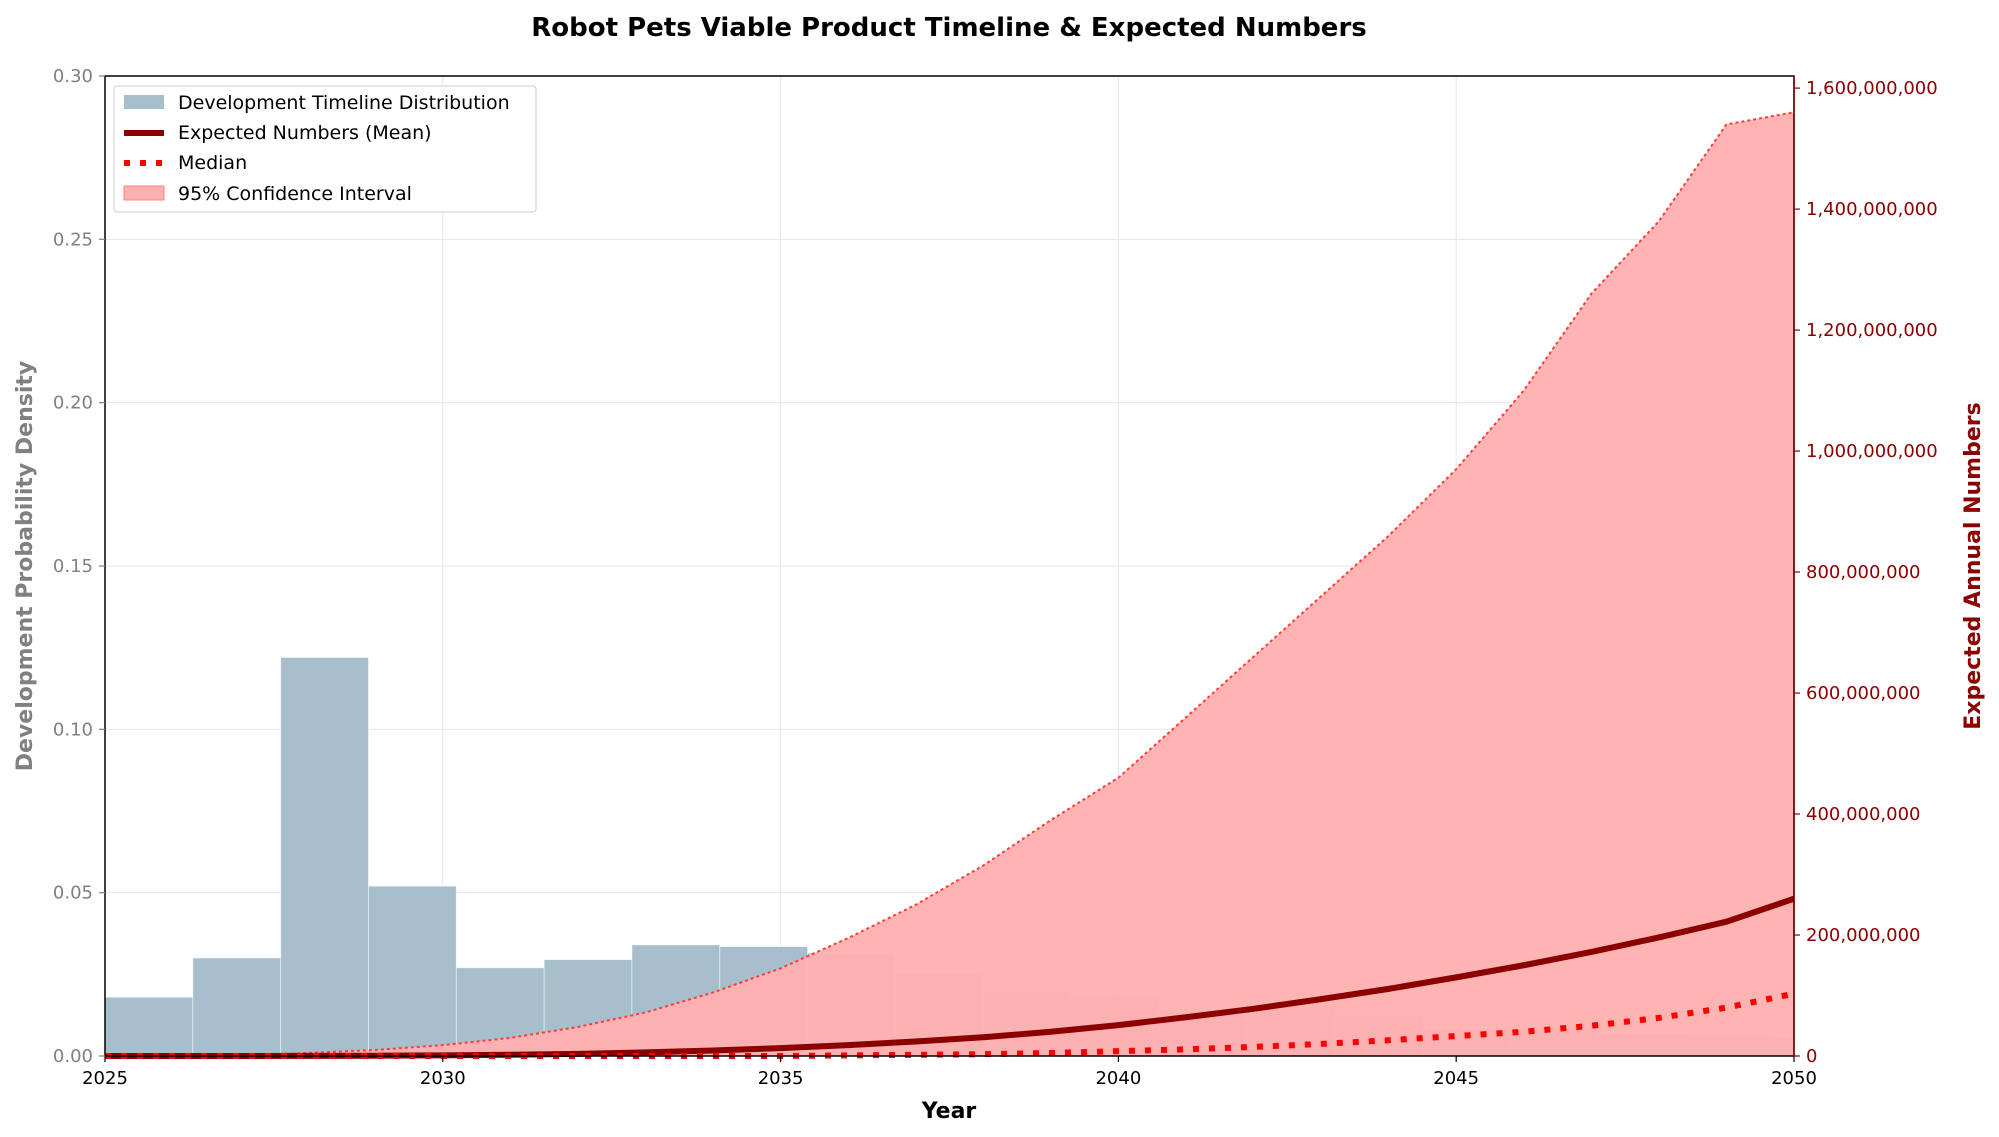  I want to click on y-axis-left: 0.00 0.05 0.10 0.15 0.20 0.25 0.30, so click(79, 566).